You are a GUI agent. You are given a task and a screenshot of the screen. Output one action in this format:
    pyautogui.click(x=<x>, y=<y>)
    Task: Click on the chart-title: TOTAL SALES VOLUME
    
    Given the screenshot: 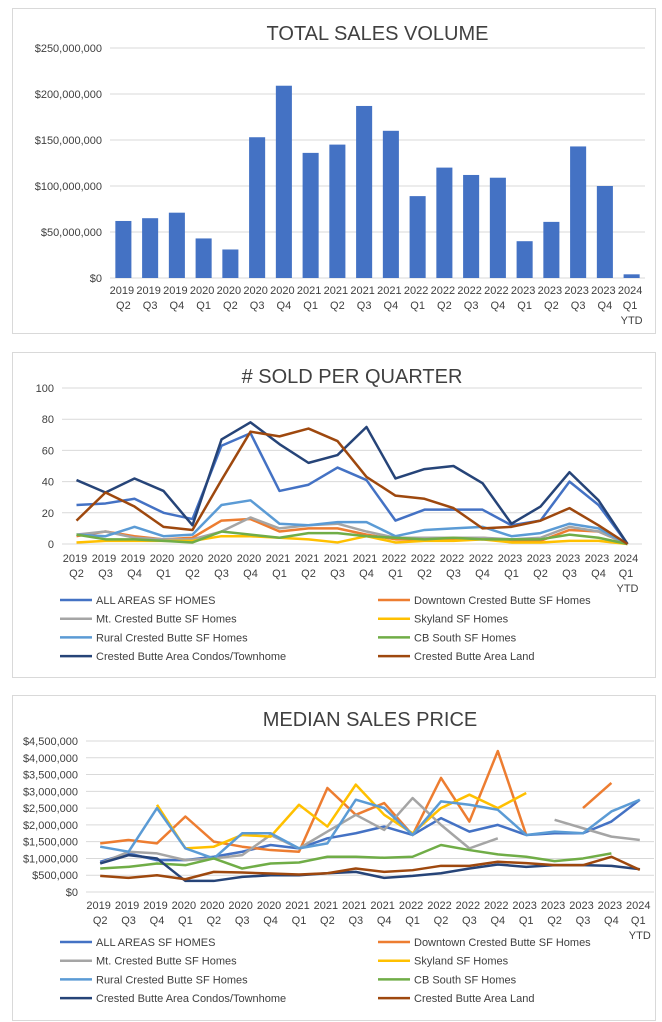 What is the action you would take?
    pyautogui.click(x=378, y=34)
    